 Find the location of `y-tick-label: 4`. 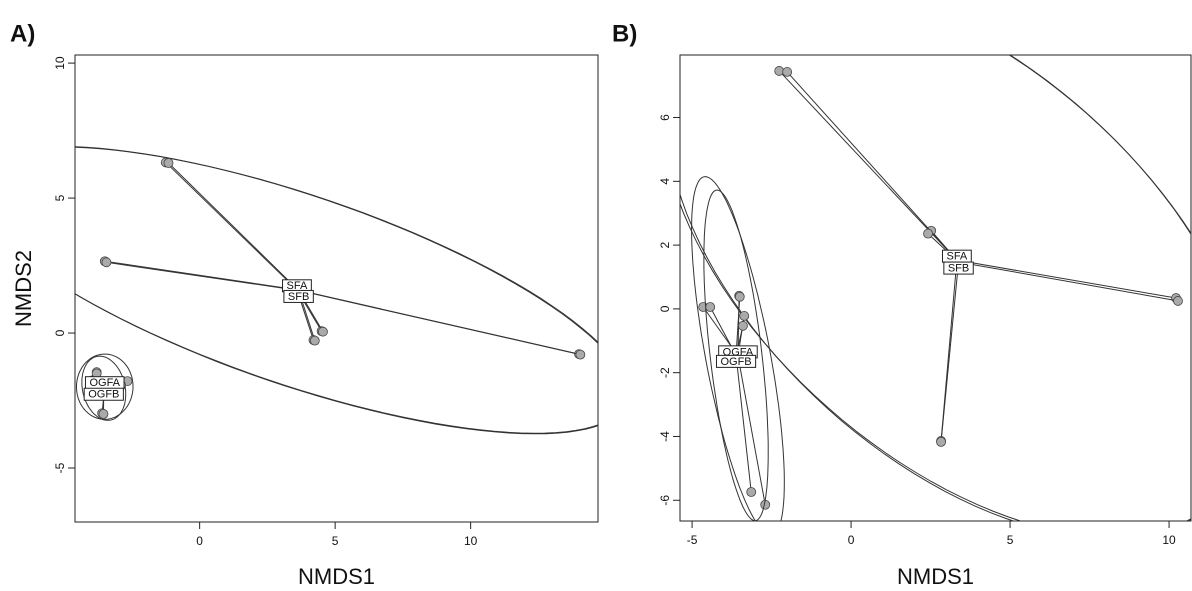

y-tick-label: 4 is located at coordinates (665, 181).